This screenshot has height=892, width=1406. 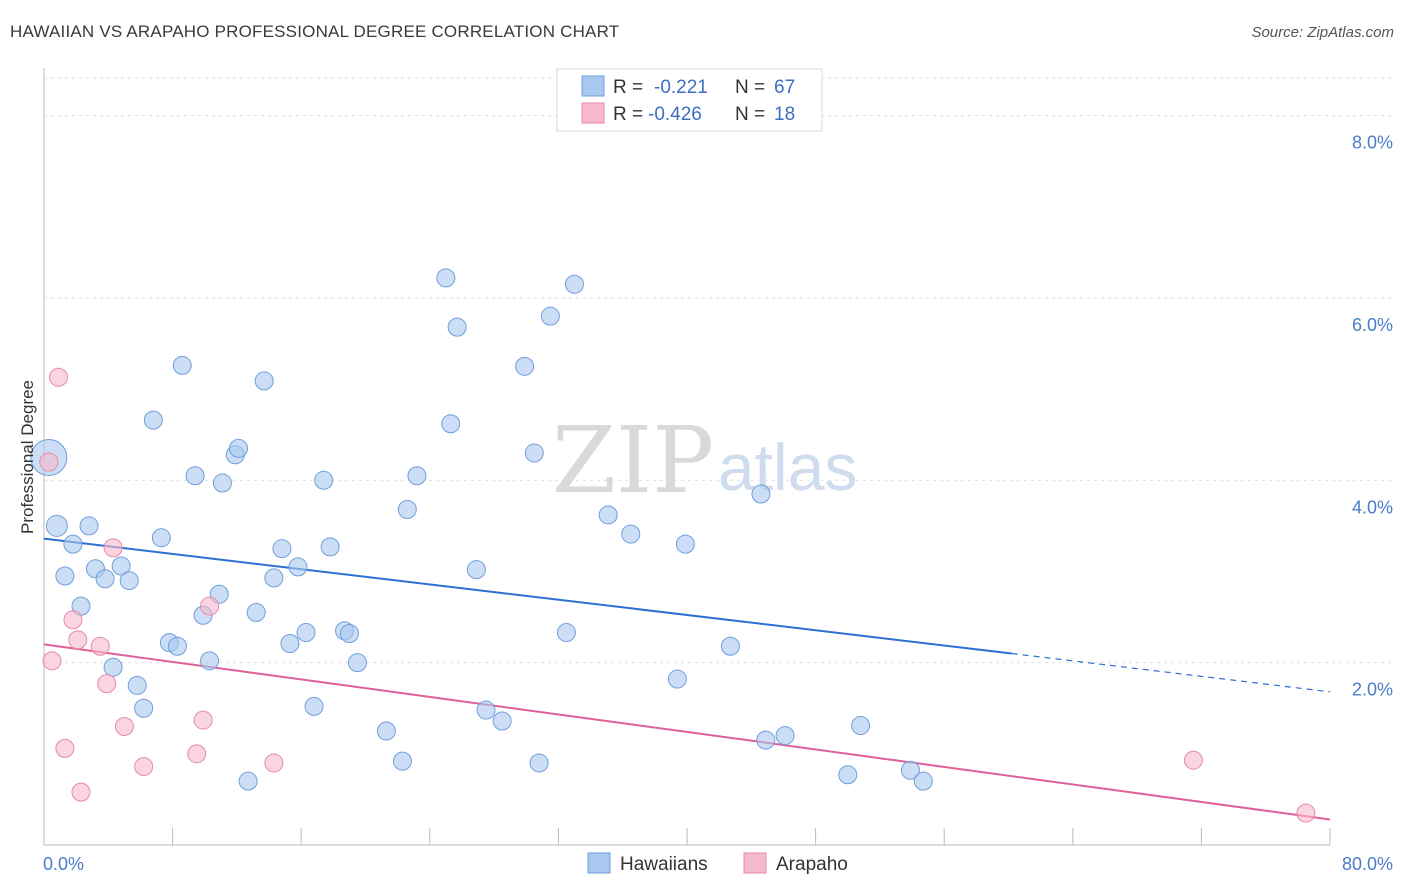 What do you see at coordinates (1322, 32) in the screenshot?
I see `source-credit: Source: ZipAtlas.com` at bounding box center [1322, 32].